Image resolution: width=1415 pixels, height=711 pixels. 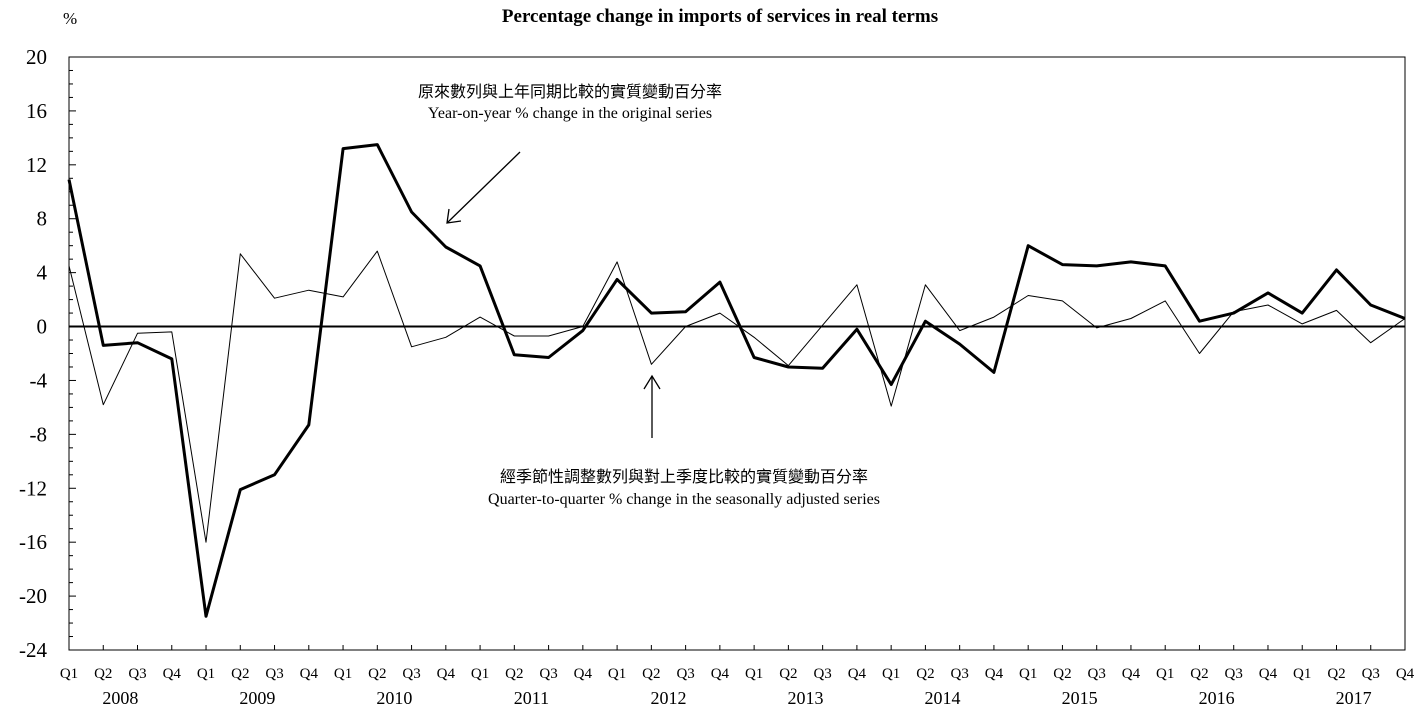 What do you see at coordinates (36, 165) in the screenshot?
I see `y-tick-label: 12` at bounding box center [36, 165].